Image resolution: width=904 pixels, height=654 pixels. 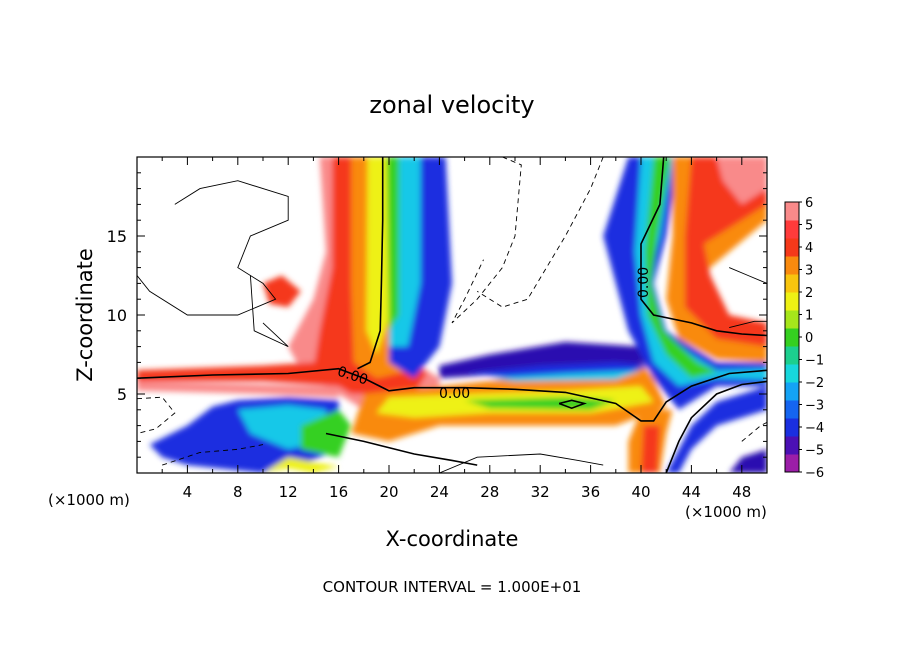 I want to click on x-tick-label: 20, so click(x=388, y=492).